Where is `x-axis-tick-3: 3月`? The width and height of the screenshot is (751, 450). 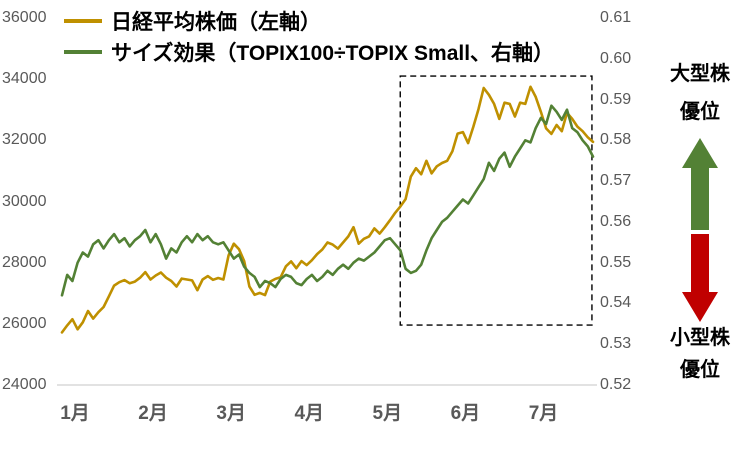
x-axis-tick-3: 3月 is located at coordinates (231, 413).